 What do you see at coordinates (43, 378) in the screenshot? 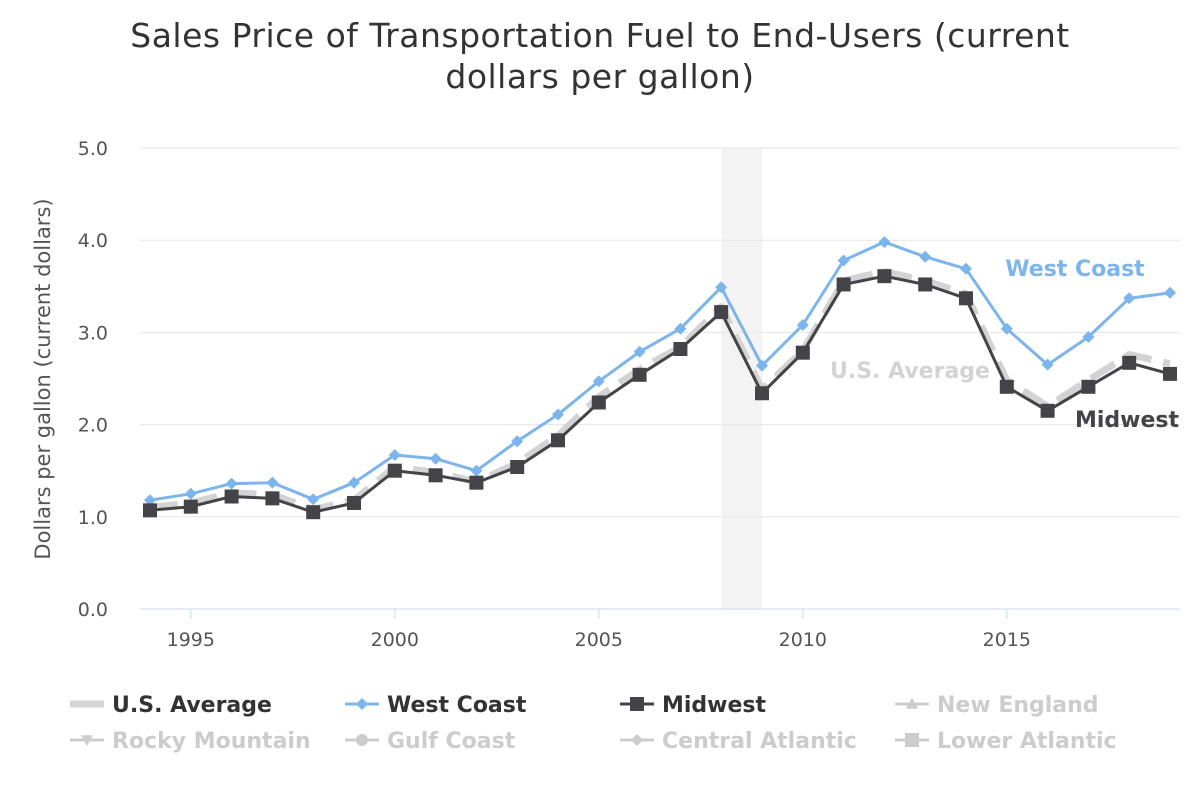
I see `y-axis-label: Dollars per gallon (current dollars)` at bounding box center [43, 378].